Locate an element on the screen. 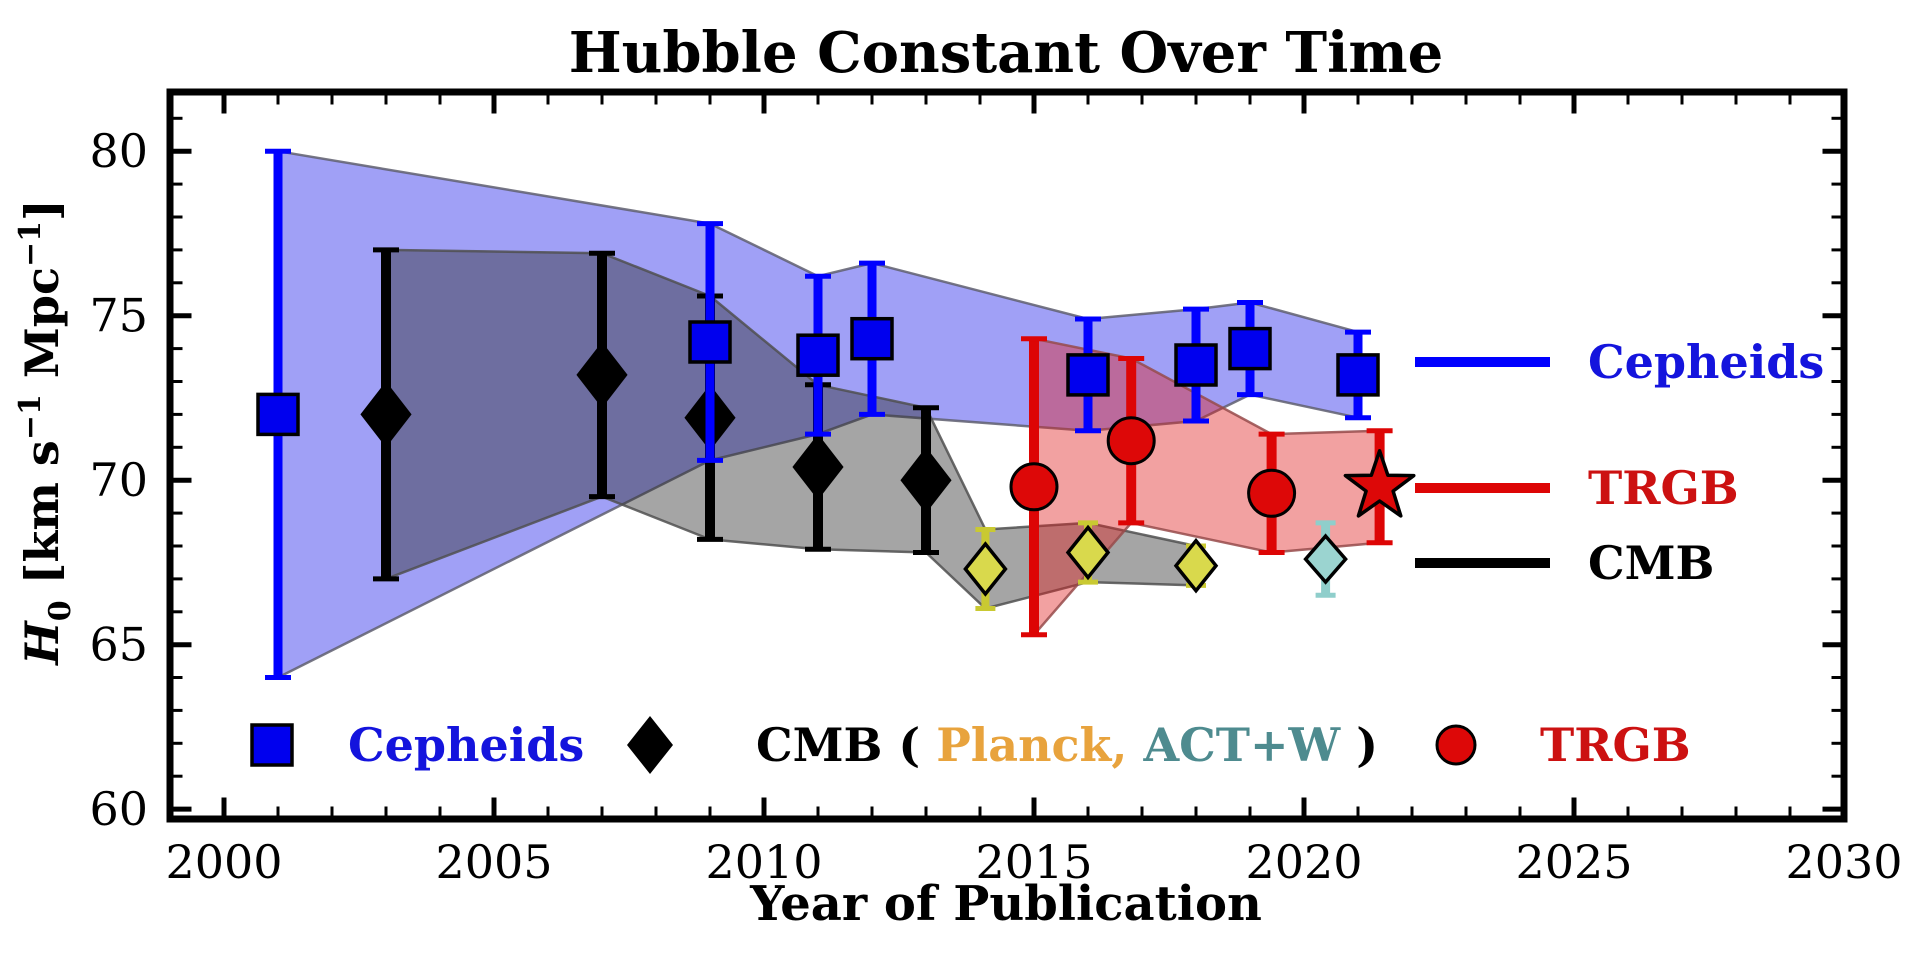  svg-text: 2025 is located at coordinates (1573, 862).